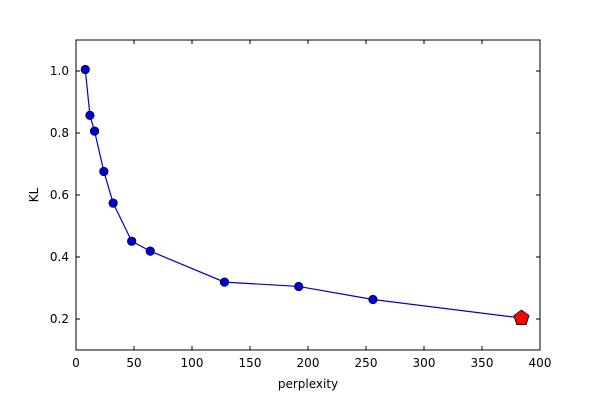 This screenshot has height=400, width=600. Describe the element at coordinates (59, 319) in the screenshot. I see `y-tick-label: 0.2` at that location.